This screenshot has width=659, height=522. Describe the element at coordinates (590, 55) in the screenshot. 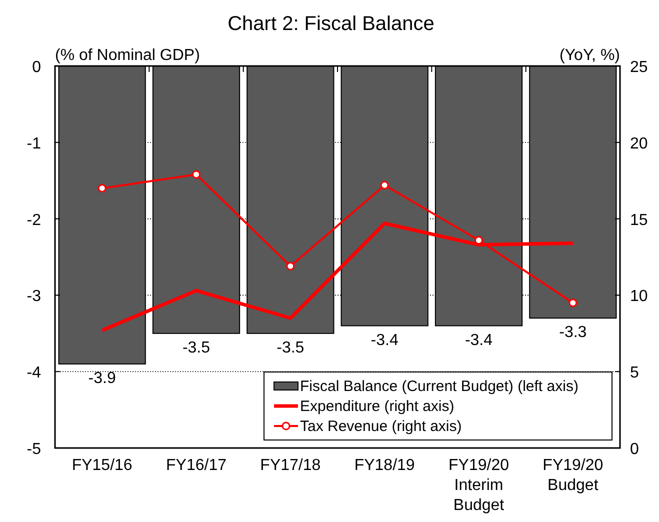

I see `y2-axis-title: (YoY, %)` at that location.